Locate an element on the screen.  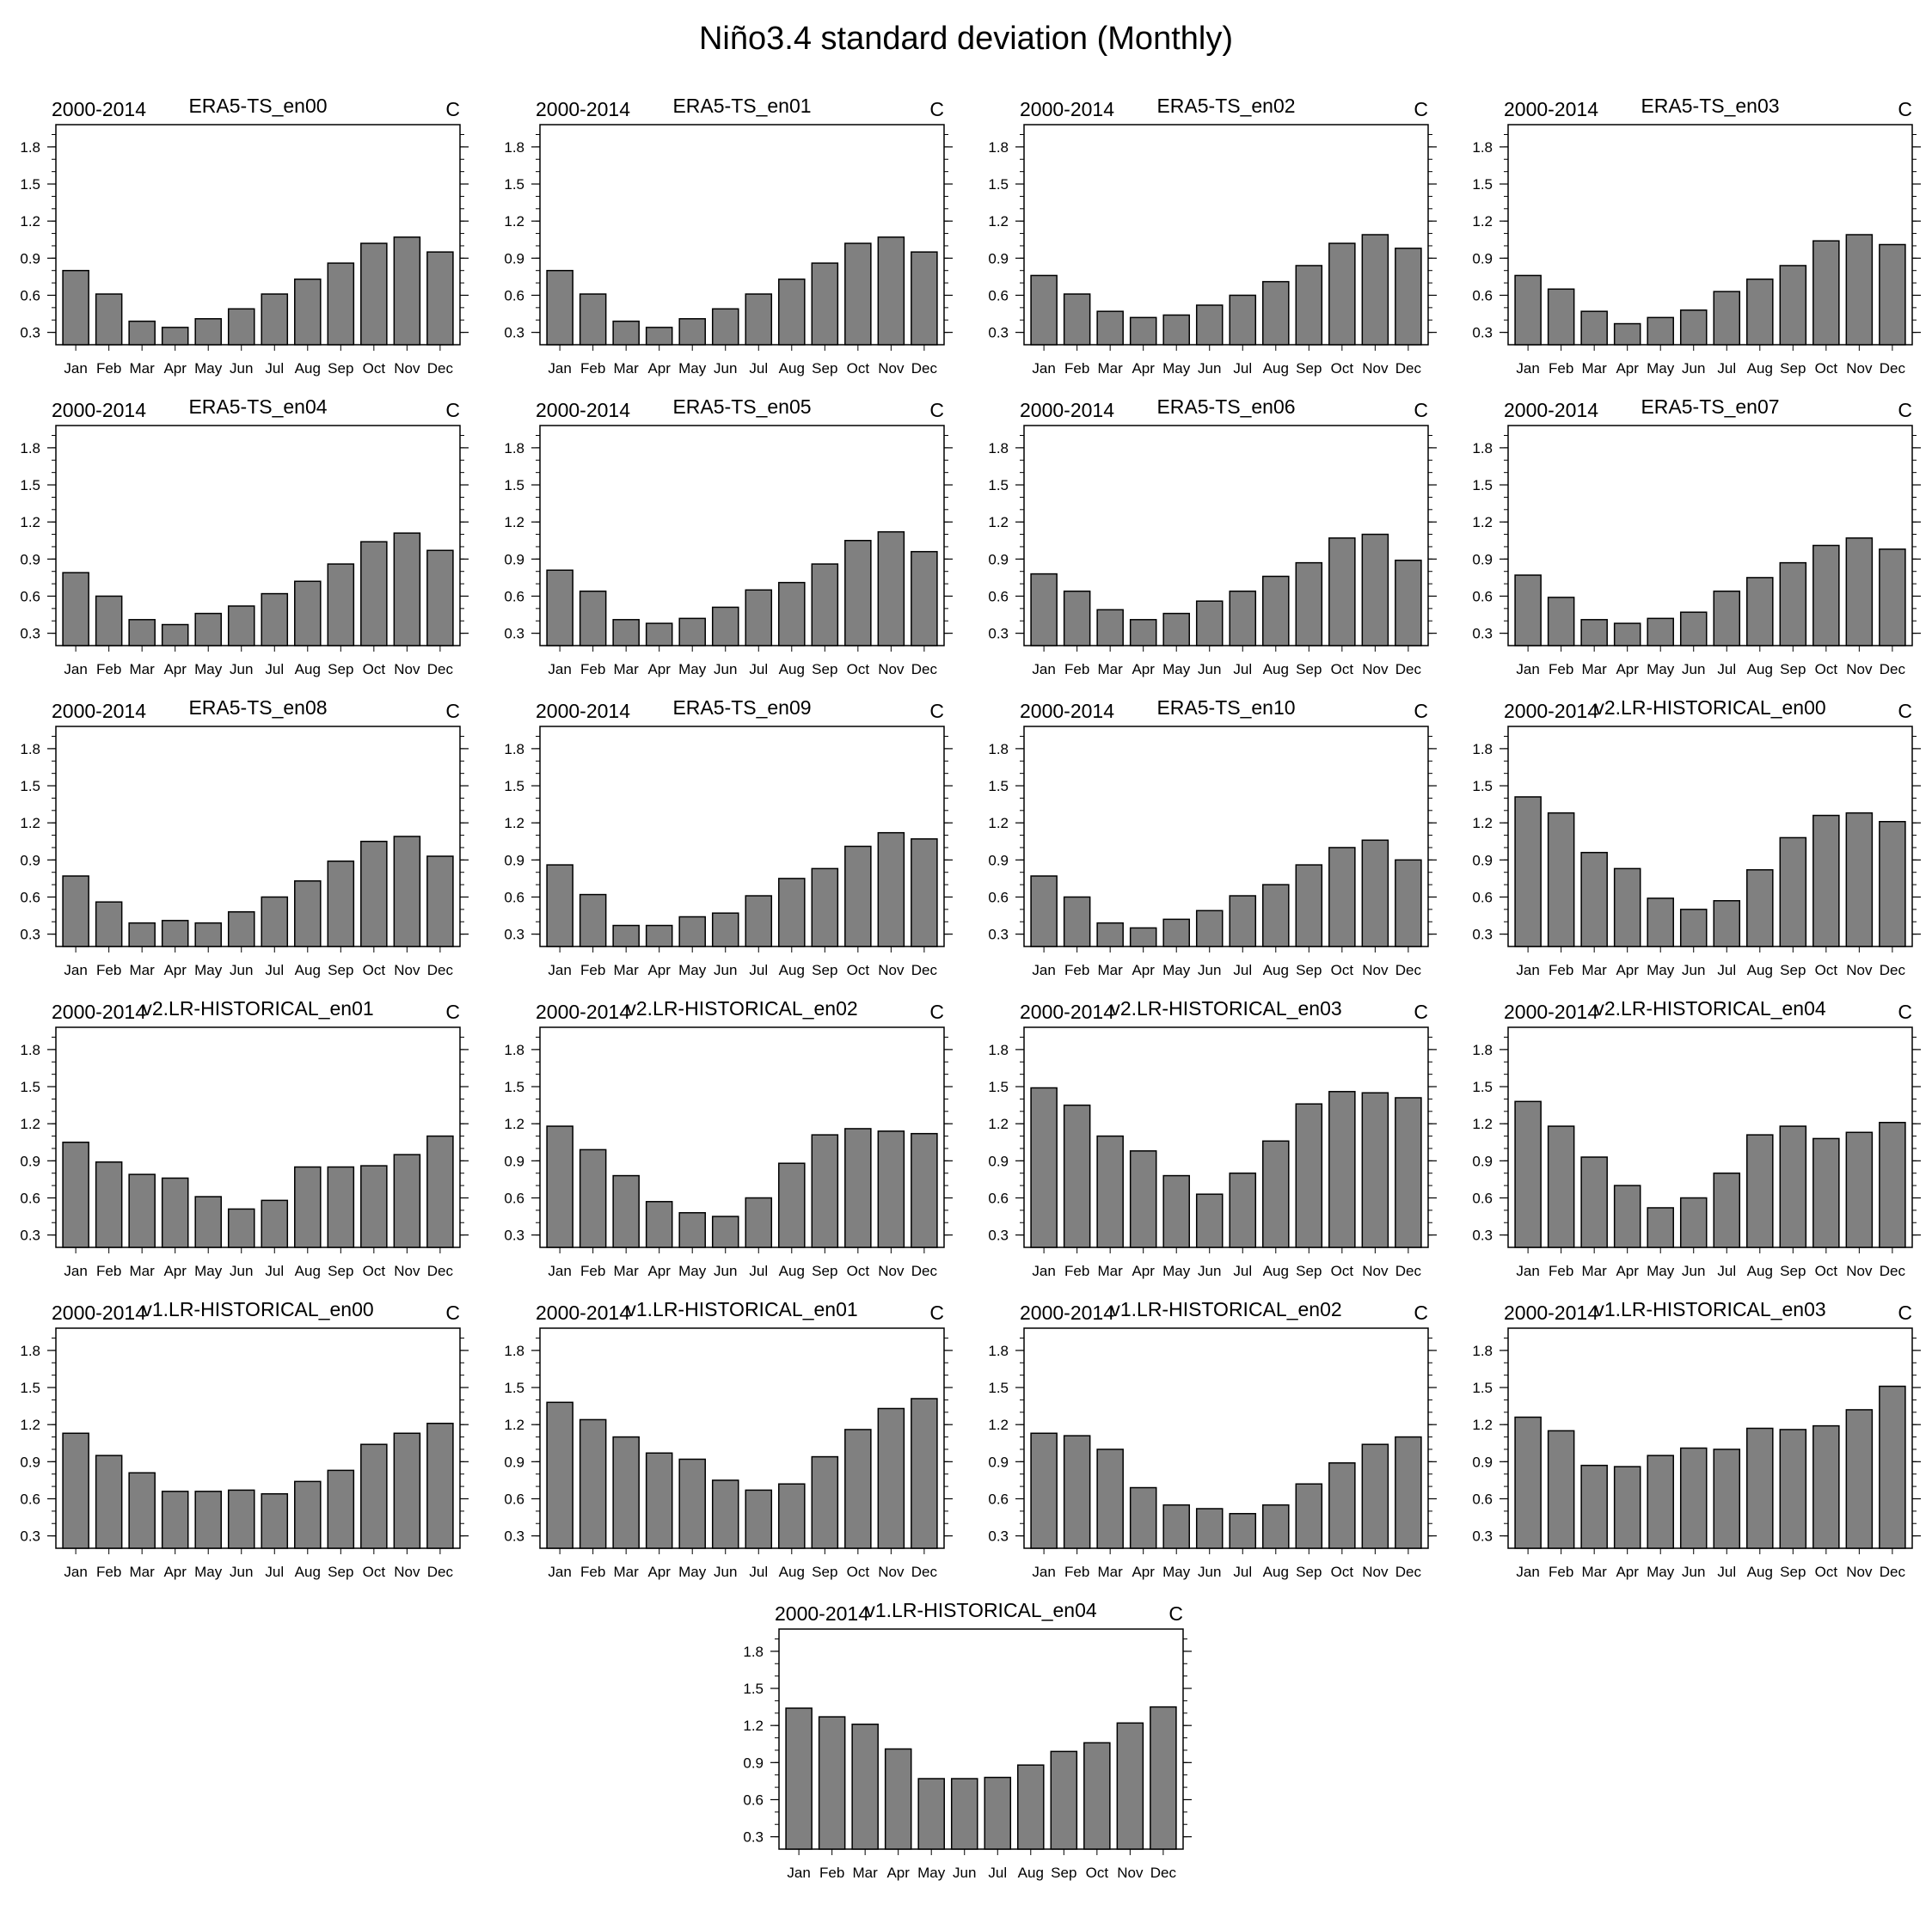
panel-title: v2.LR-HISTORICAL_en00 is located at coordinates (1710, 708).